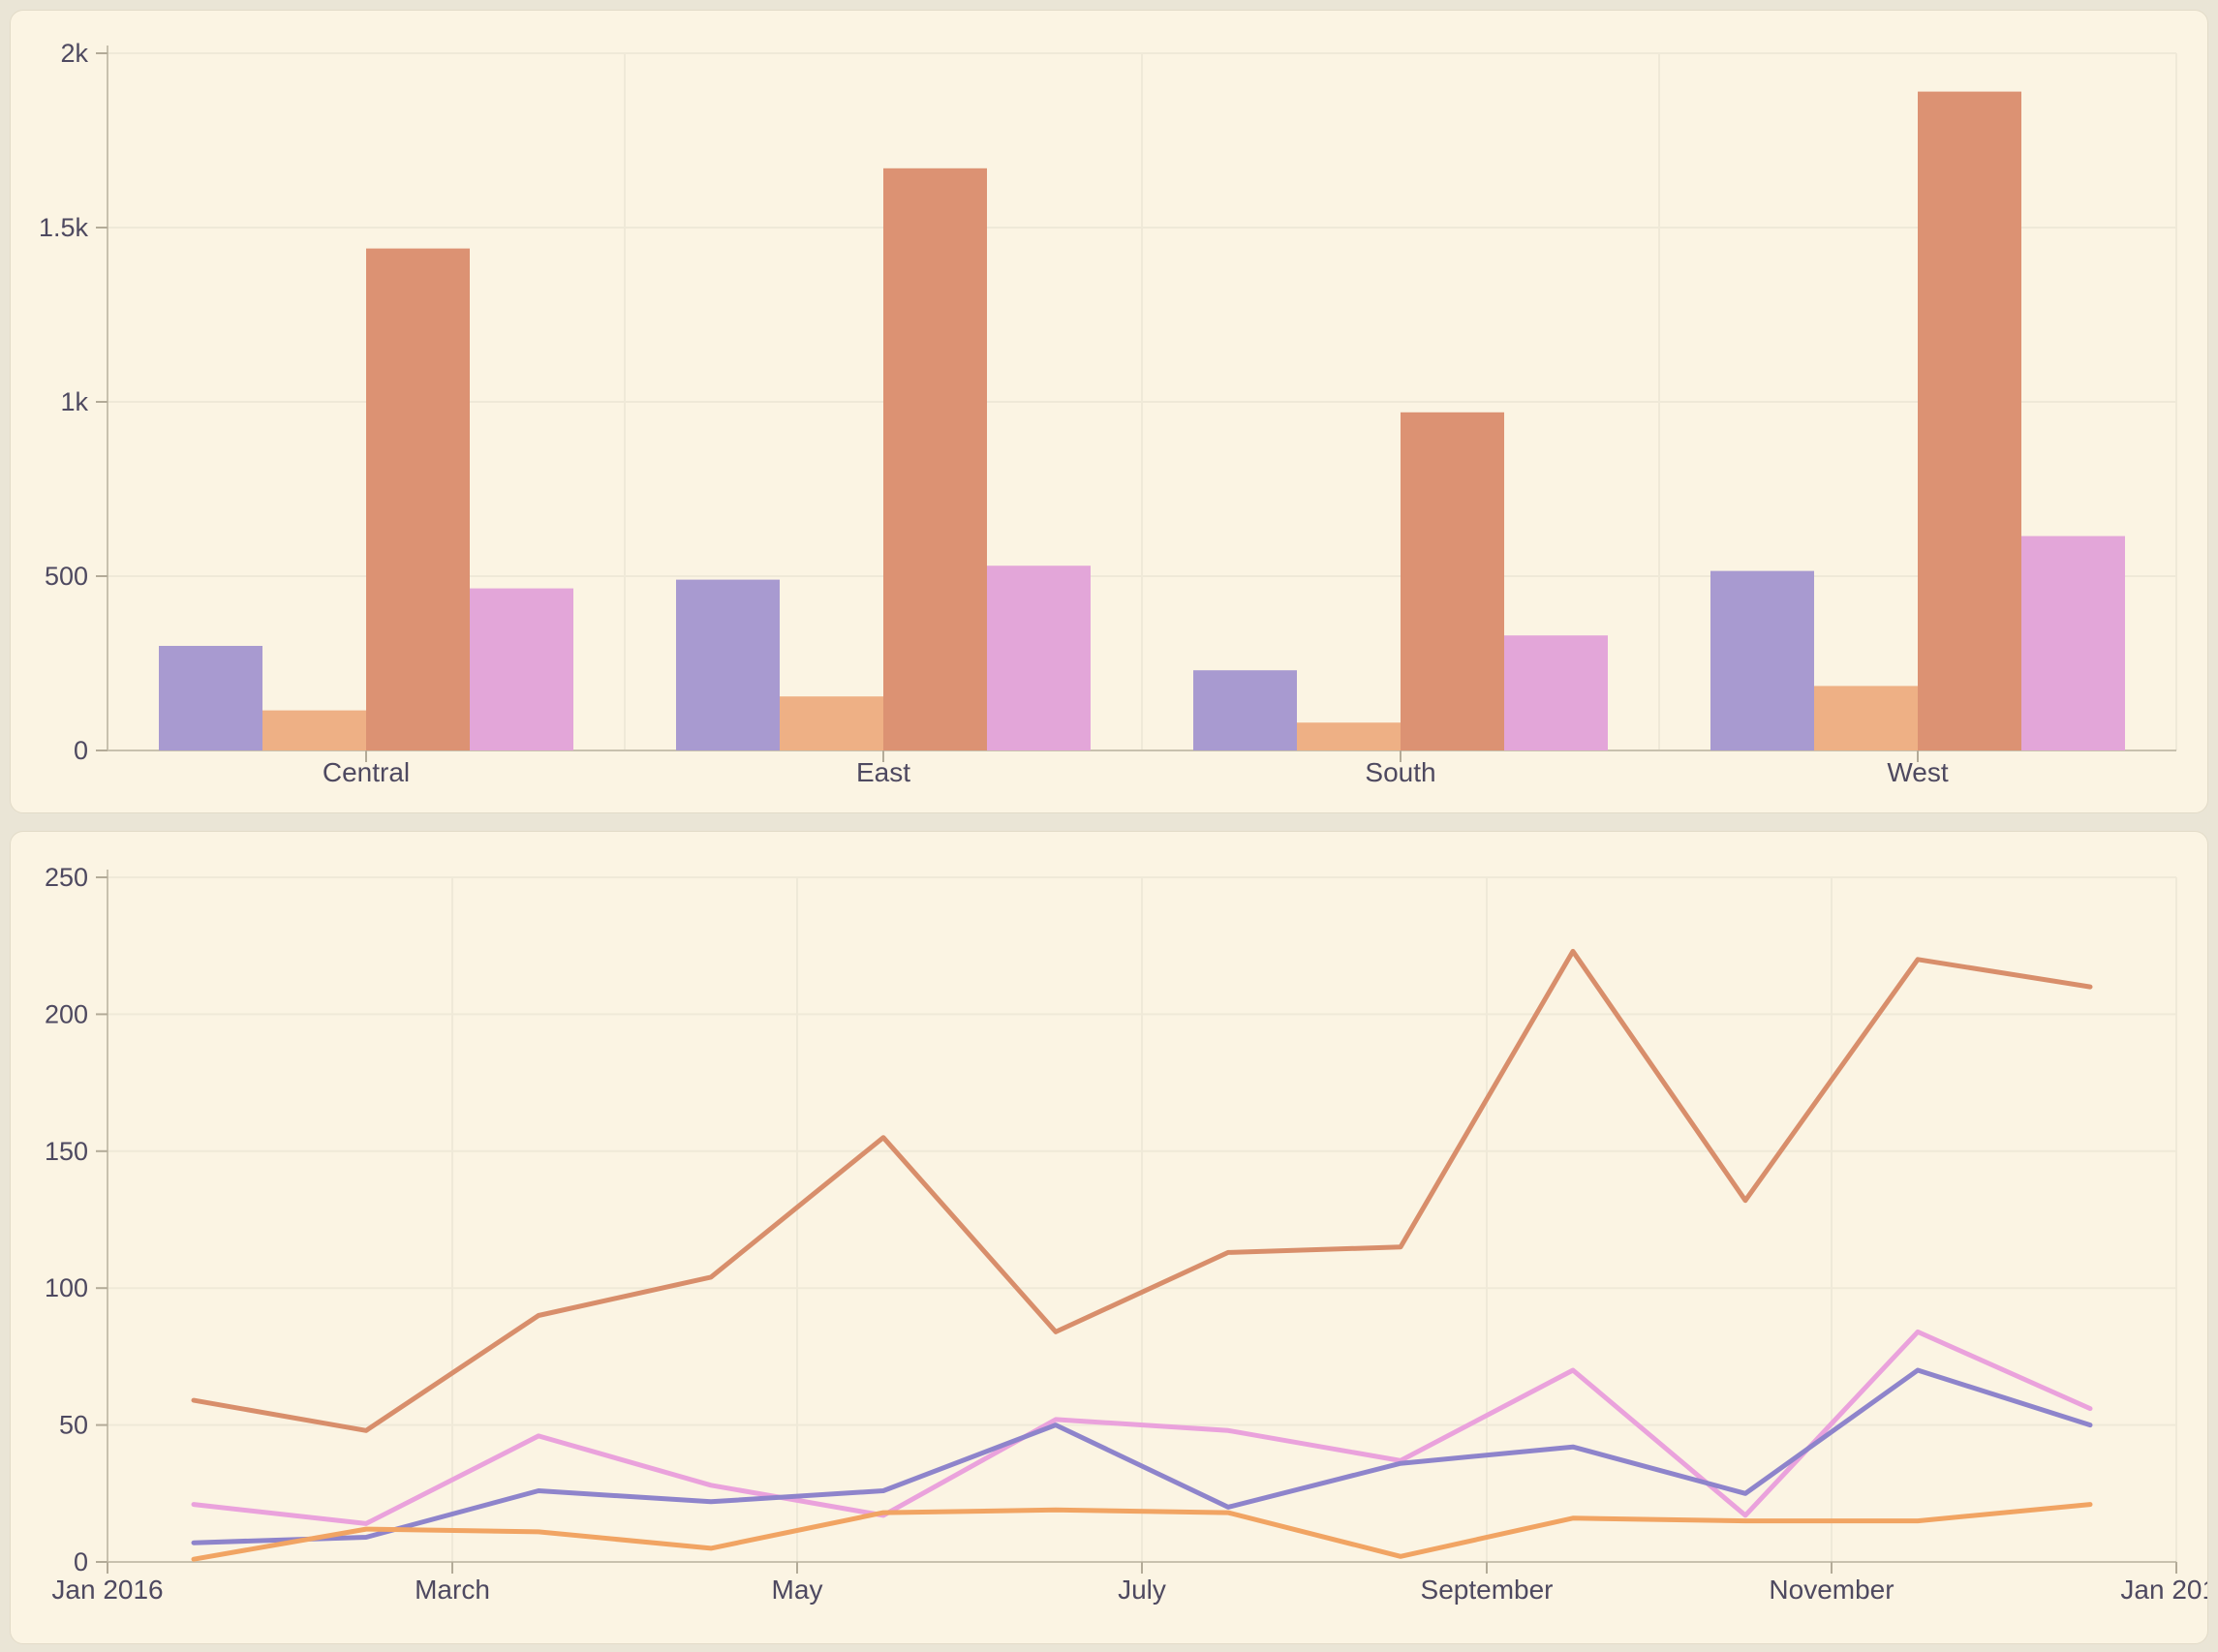  Describe the element at coordinates (1142, 1456) in the screenshot. I see `line-purple` at that location.